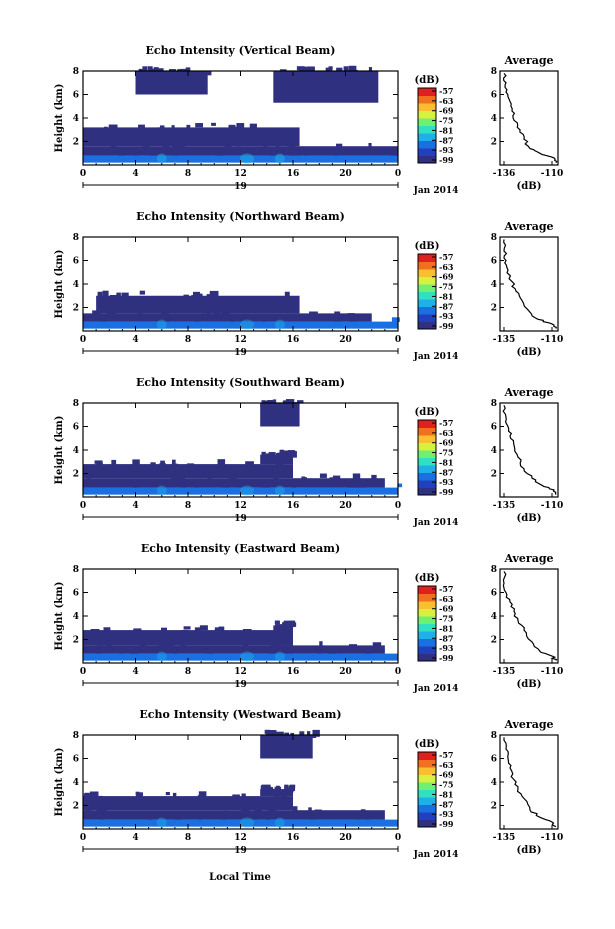 Image resolution: width=615 pixels, height=929 pixels. Describe the element at coordinates (504, 340) in the screenshot. I see `average-x-tick-label: -135` at that location.